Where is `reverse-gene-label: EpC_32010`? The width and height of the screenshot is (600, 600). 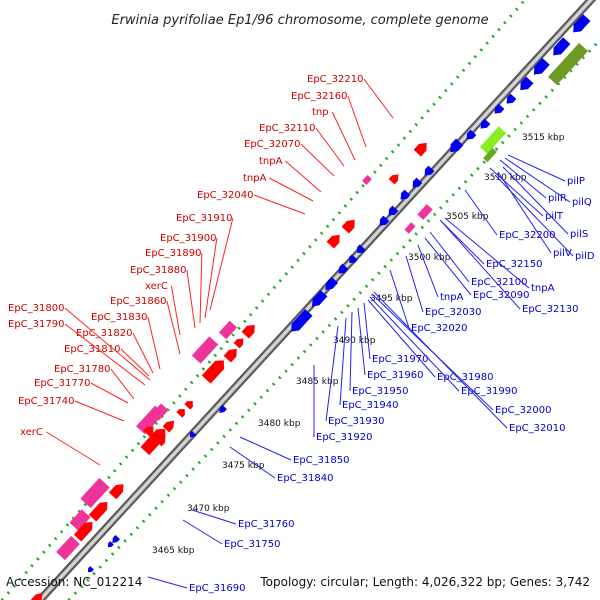
reverse-gene-label: EpC_32010 is located at coordinates (469, 362).